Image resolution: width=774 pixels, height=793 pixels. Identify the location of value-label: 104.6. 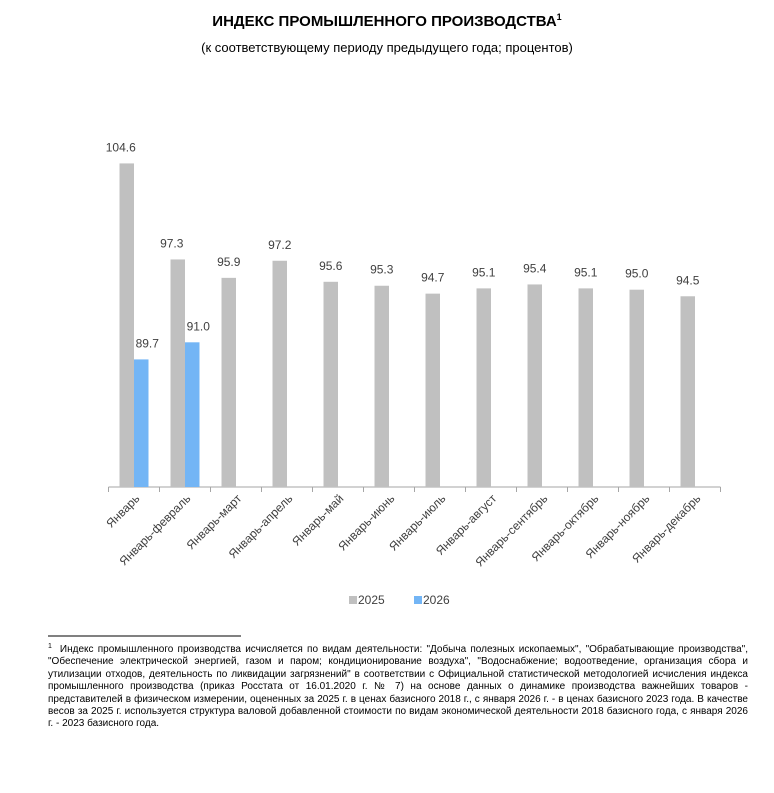
(121, 147).